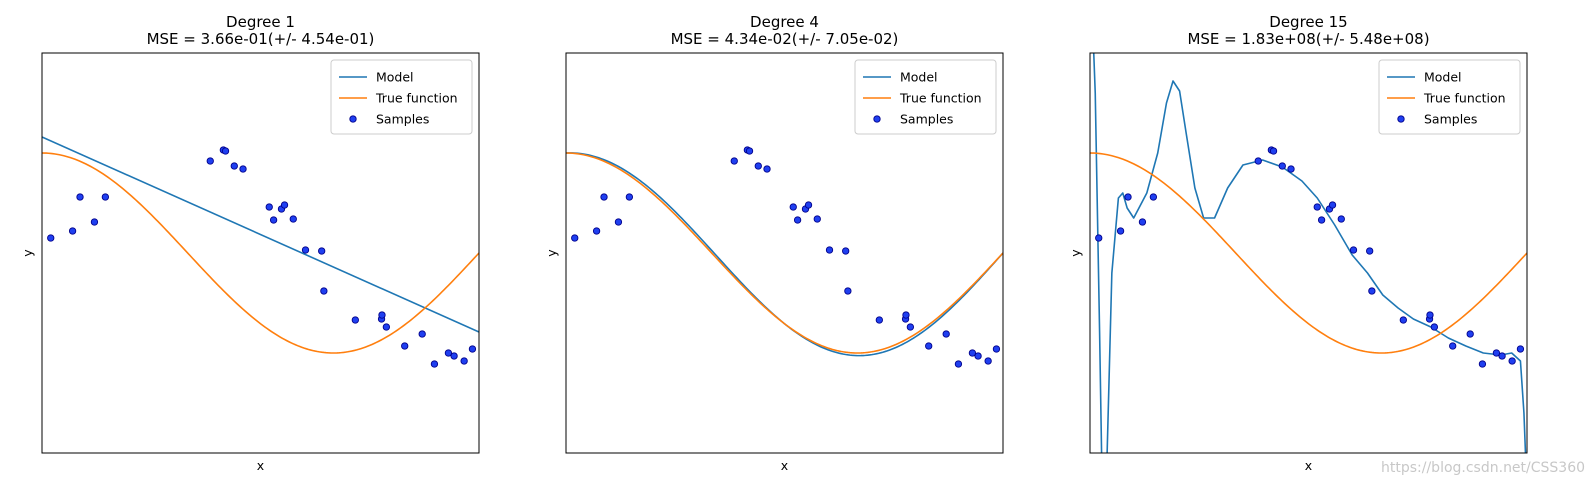  I want to click on subplot-title: Degree 15, so click(1308, 22).